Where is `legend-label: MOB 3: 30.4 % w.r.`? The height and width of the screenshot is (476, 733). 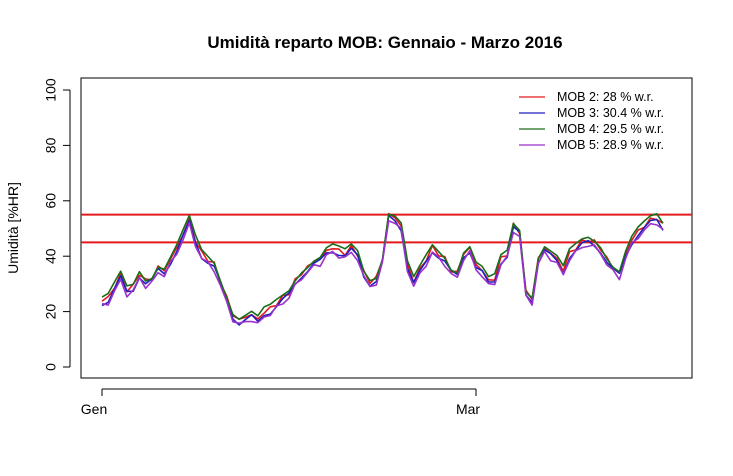
legend-label: MOB 3: 30.4 % w.r. is located at coordinates (610, 113).